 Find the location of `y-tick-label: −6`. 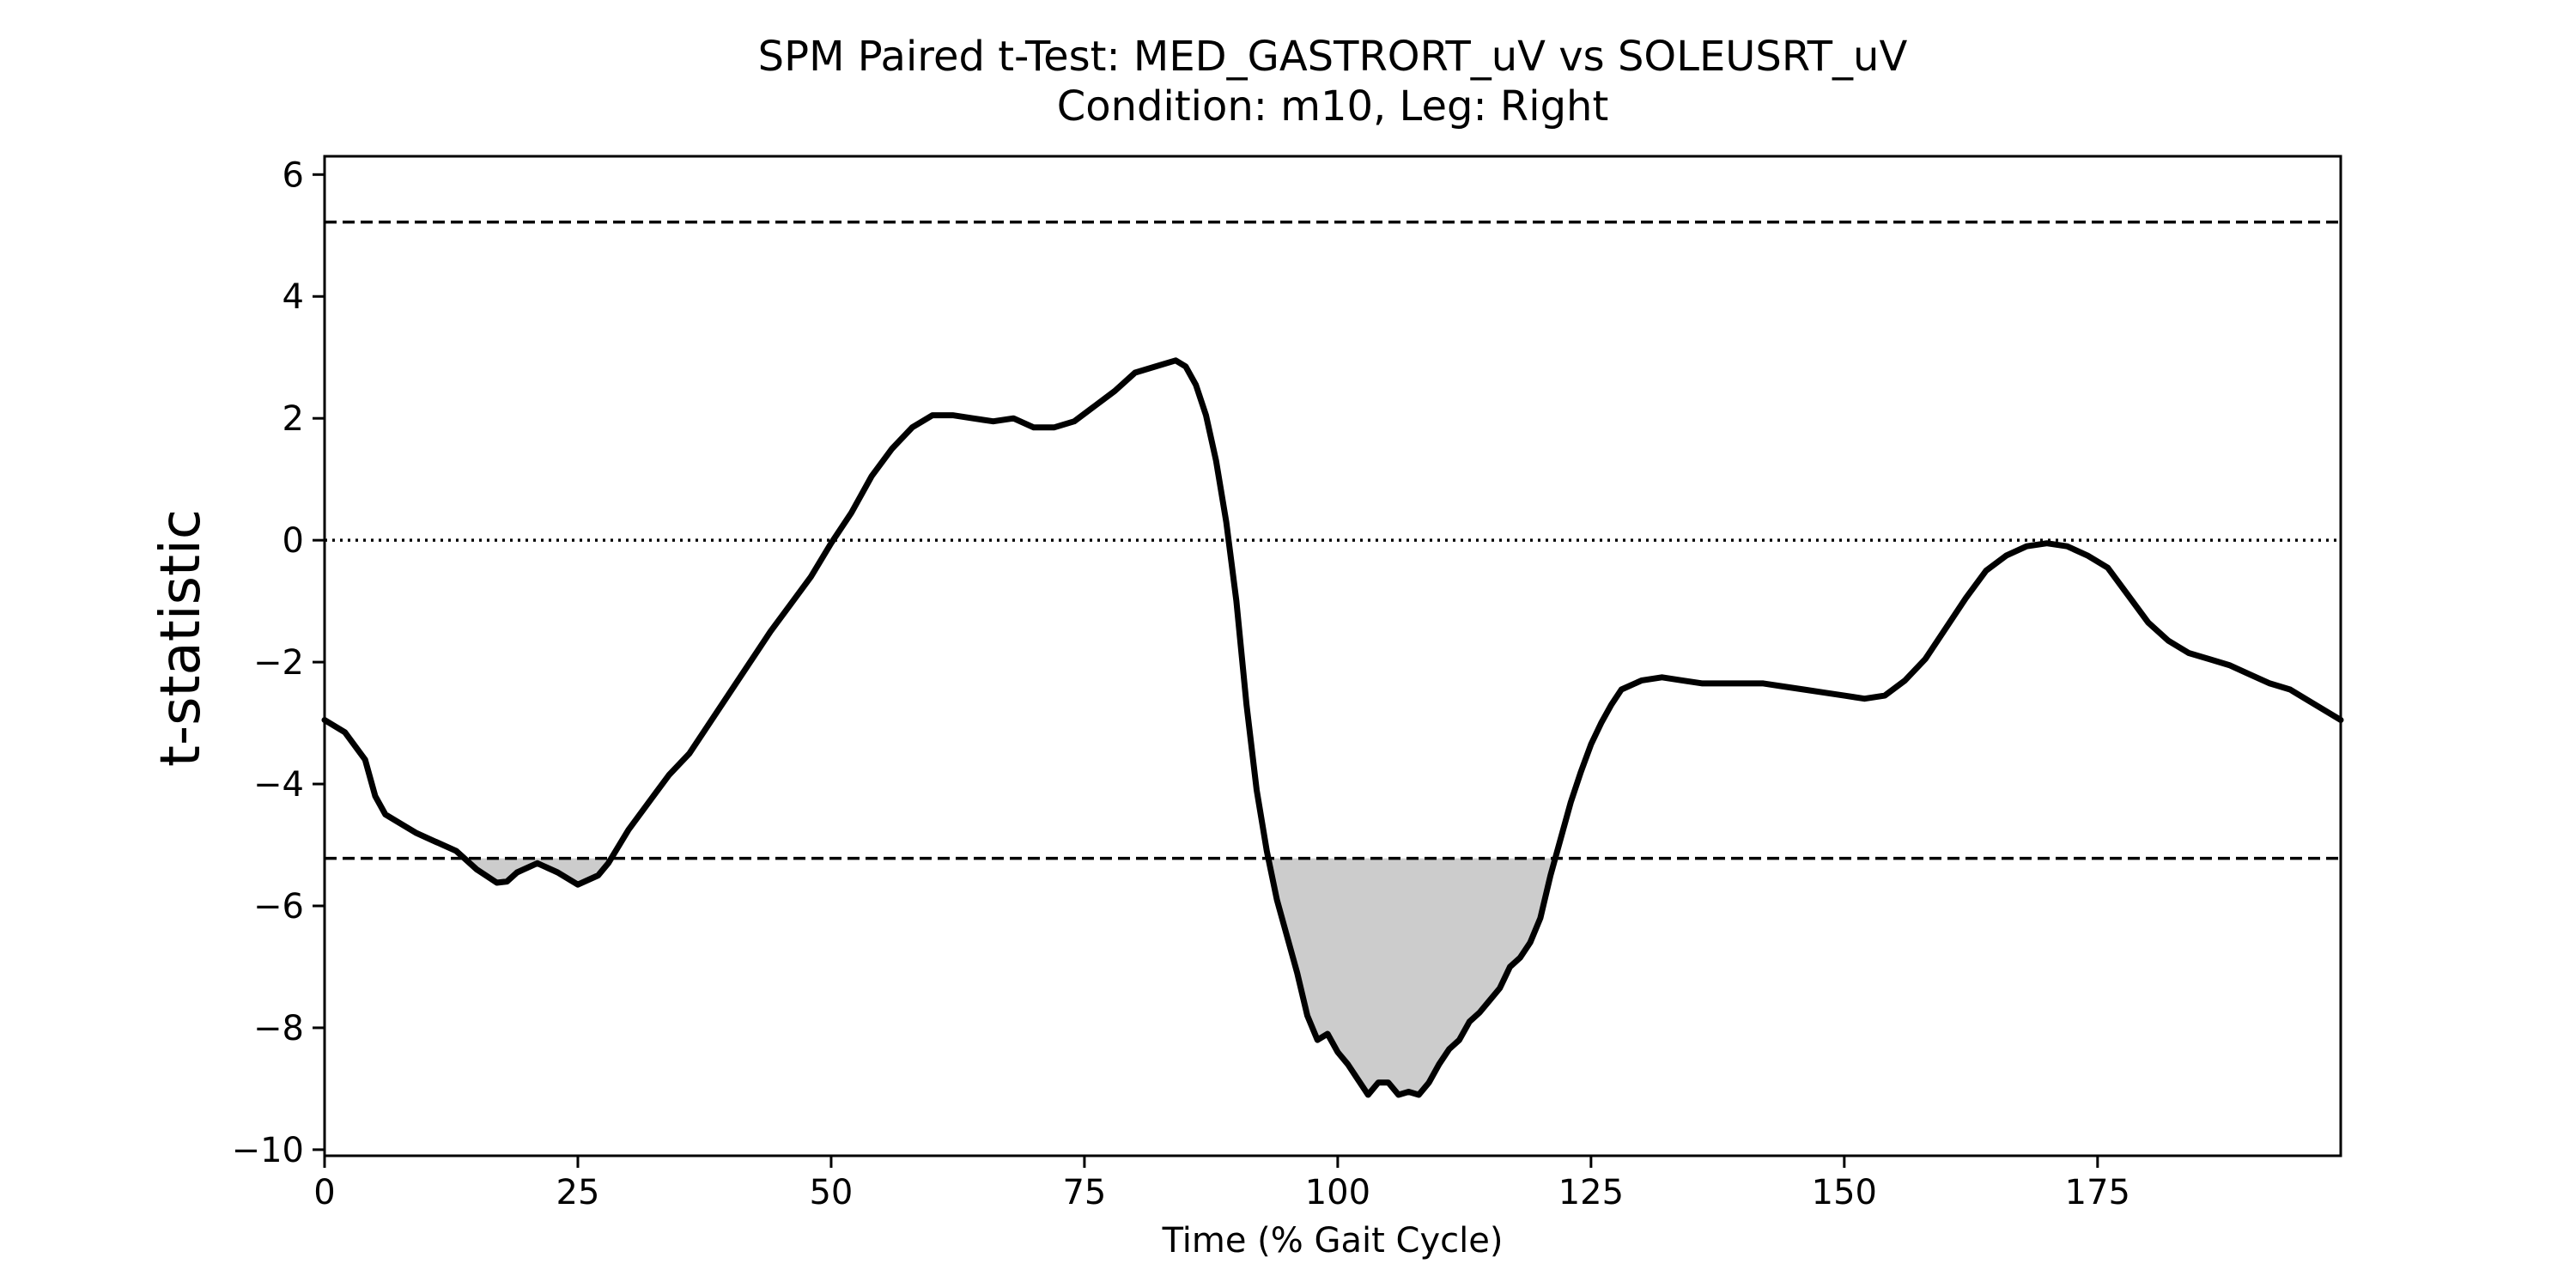

y-tick-label: −6 is located at coordinates (279, 907).